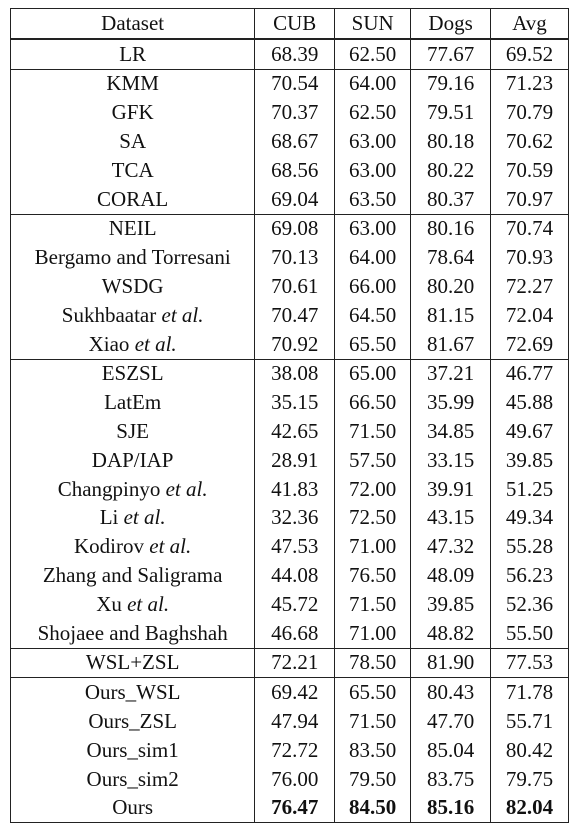 The image size is (579, 830). I want to click on method-name-cell: SJE, so click(132, 431).